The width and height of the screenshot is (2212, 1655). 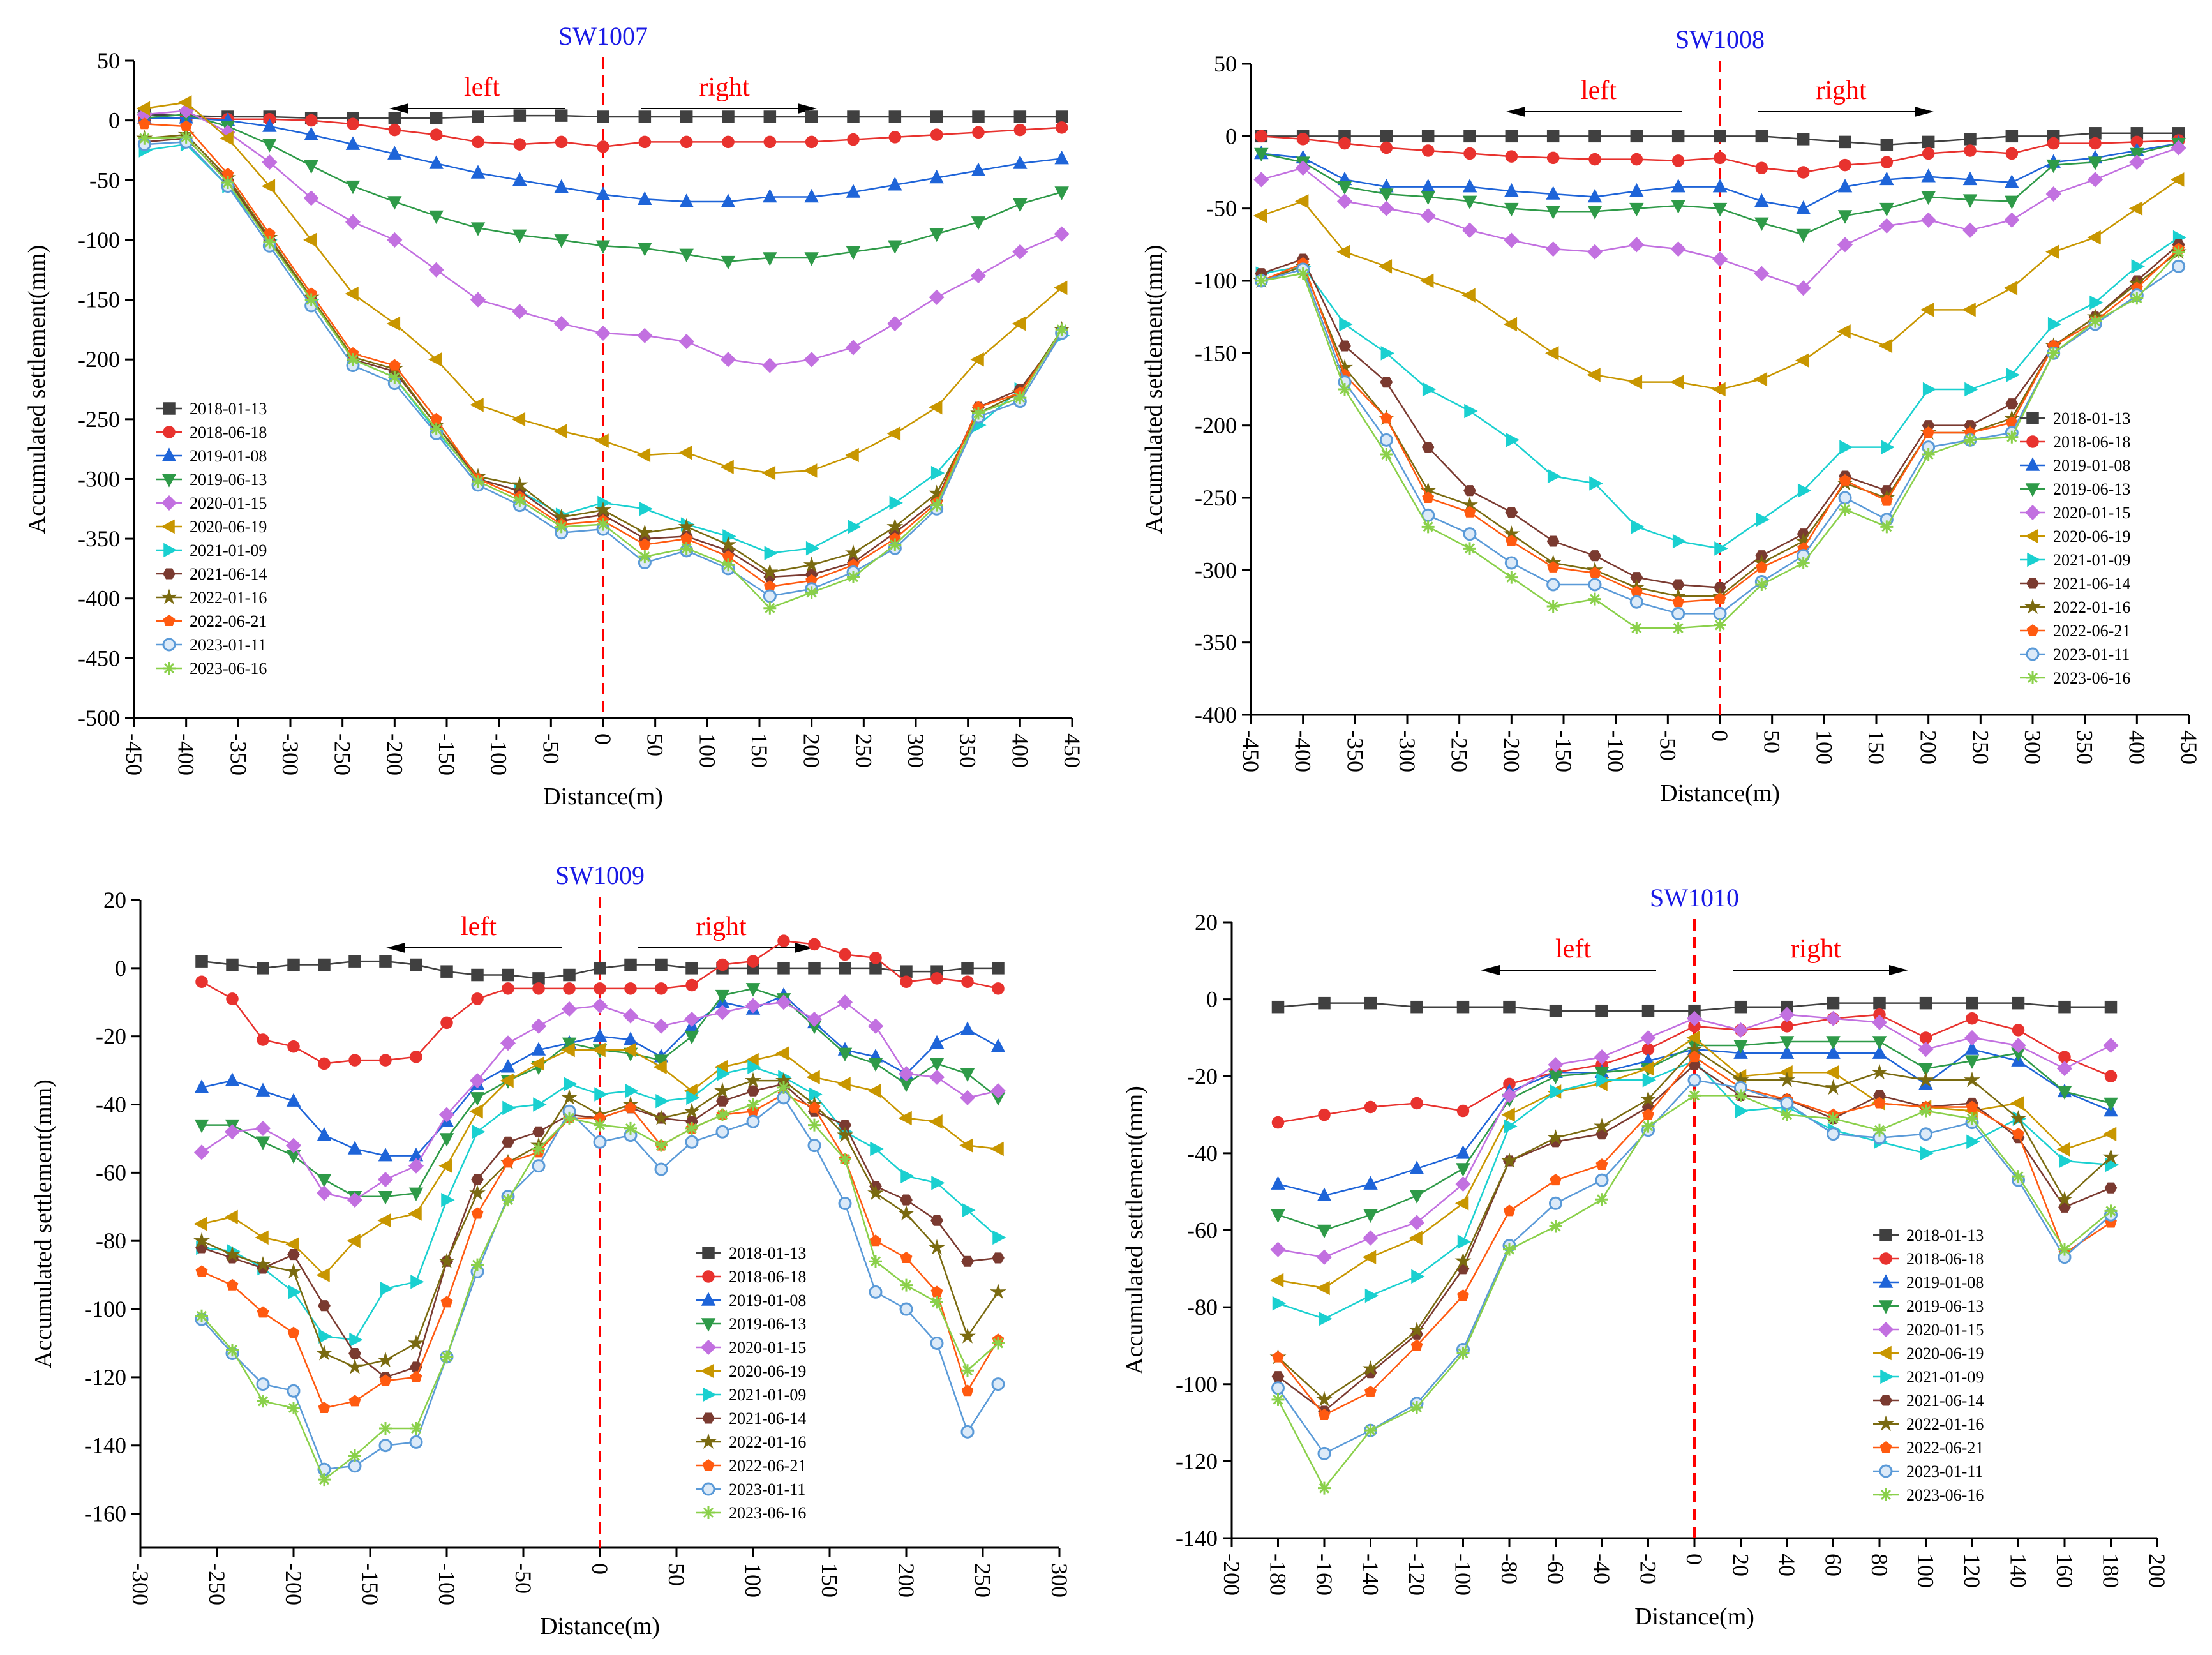 I want to click on x-tick-label: 350, so click(x=968, y=750).